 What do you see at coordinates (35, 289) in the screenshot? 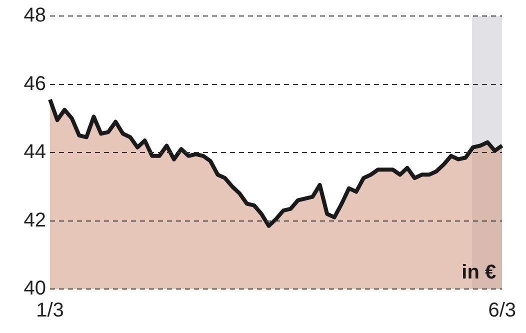
I see `y-tick-label: 40` at bounding box center [35, 289].